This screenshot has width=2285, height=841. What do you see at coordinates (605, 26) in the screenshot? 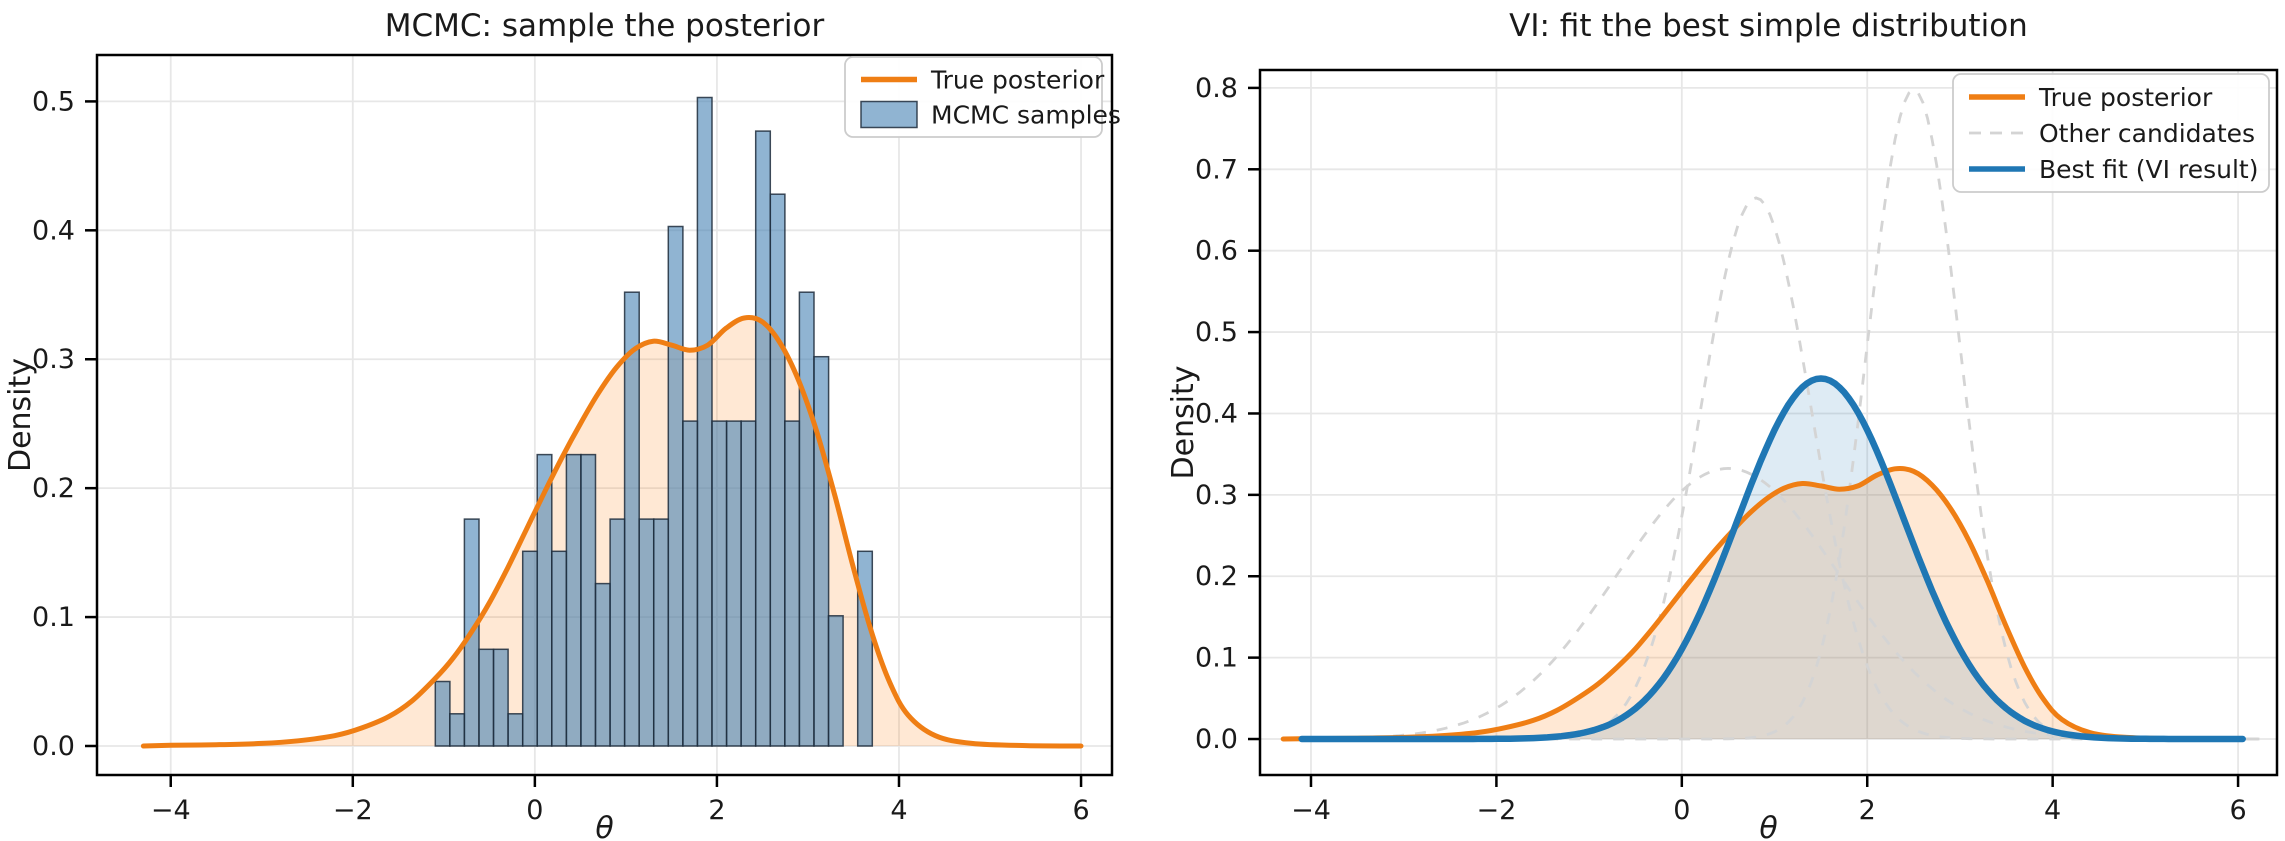
I see `plot-title: MCMC: sample the posterior` at bounding box center [605, 26].